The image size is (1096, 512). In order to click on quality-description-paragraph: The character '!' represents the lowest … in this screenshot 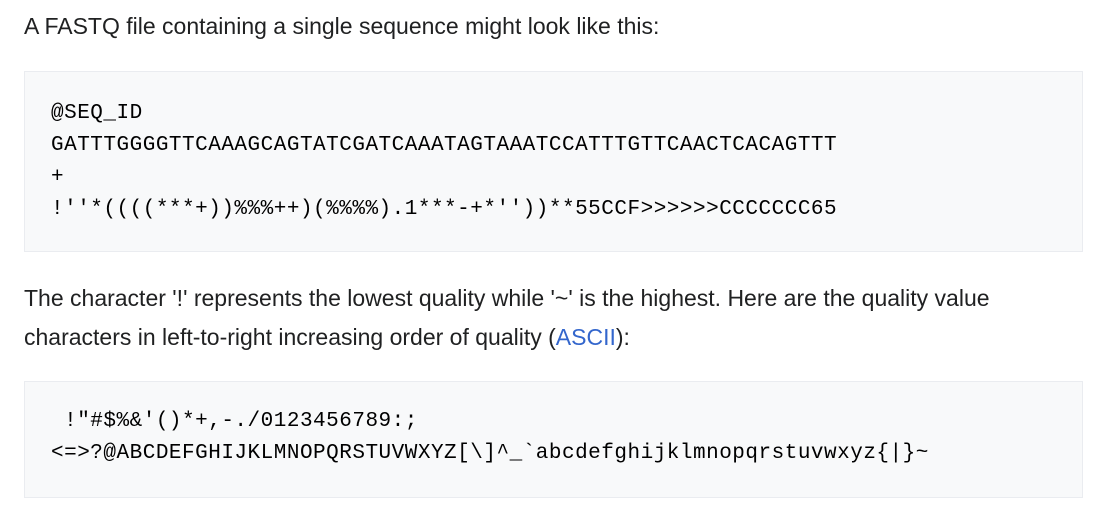, I will do `click(507, 318)`.